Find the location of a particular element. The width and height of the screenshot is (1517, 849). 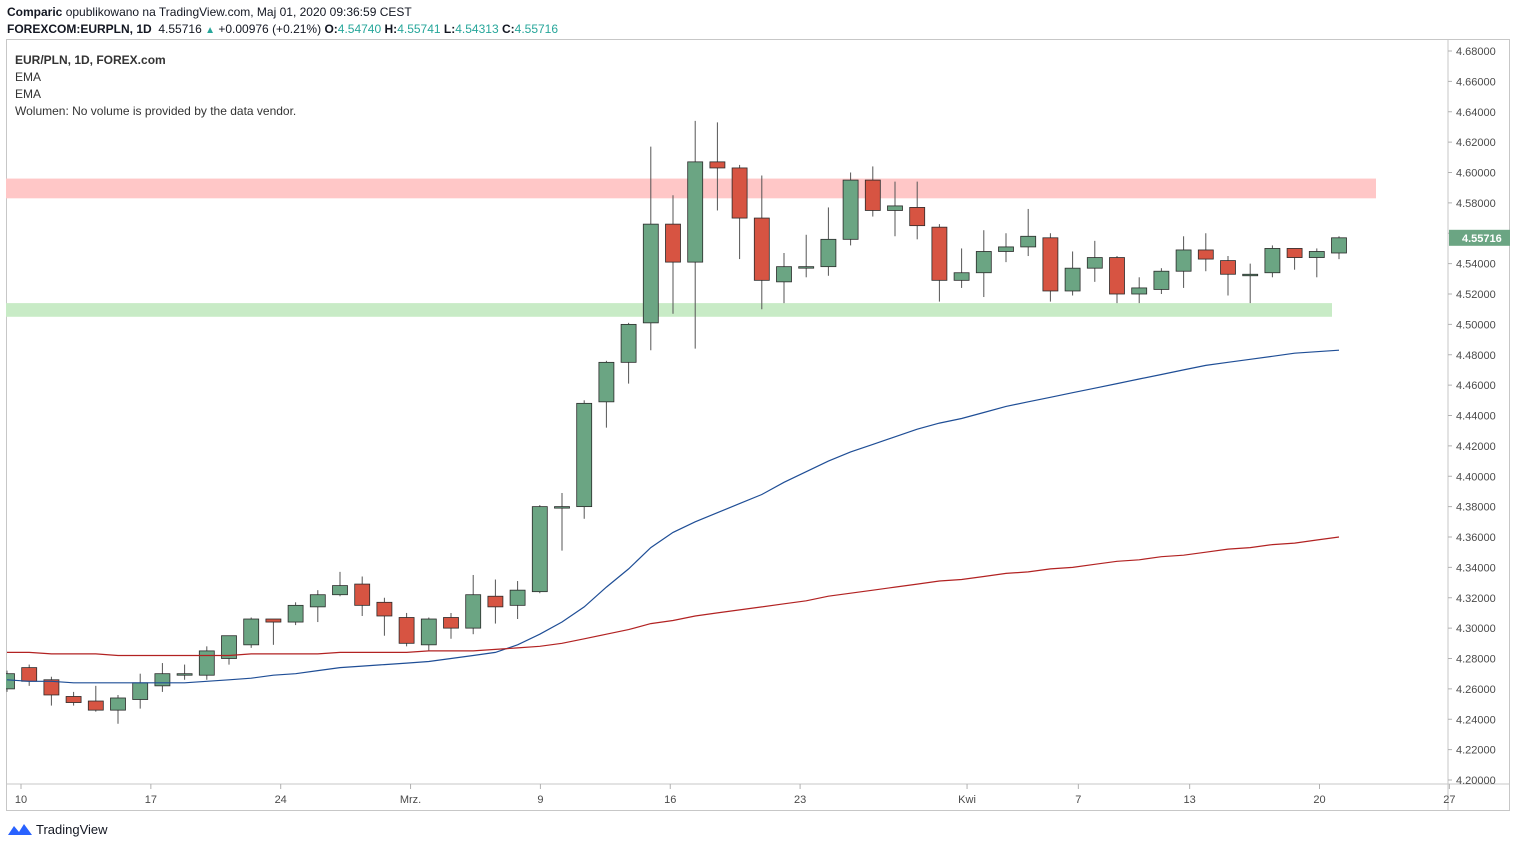

x-tick-label: 17 is located at coordinates (151, 800).